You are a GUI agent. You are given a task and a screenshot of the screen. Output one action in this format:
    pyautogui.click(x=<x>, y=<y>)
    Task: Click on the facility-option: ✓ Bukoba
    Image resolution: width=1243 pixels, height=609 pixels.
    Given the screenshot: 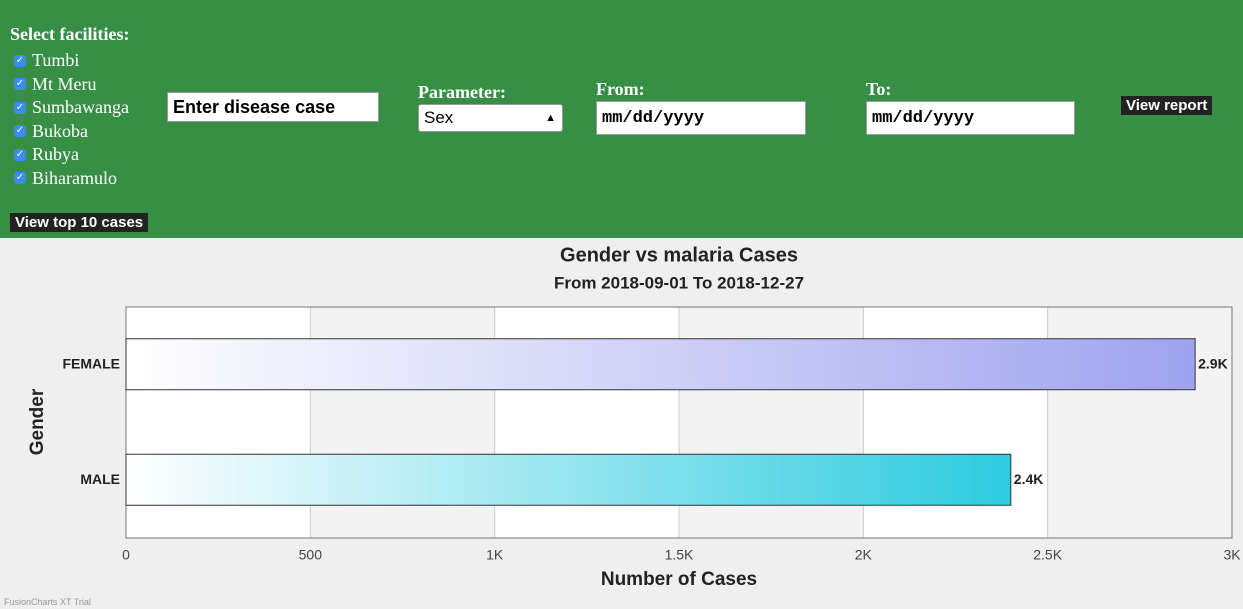 What is the action you would take?
    pyautogui.click(x=51, y=131)
    